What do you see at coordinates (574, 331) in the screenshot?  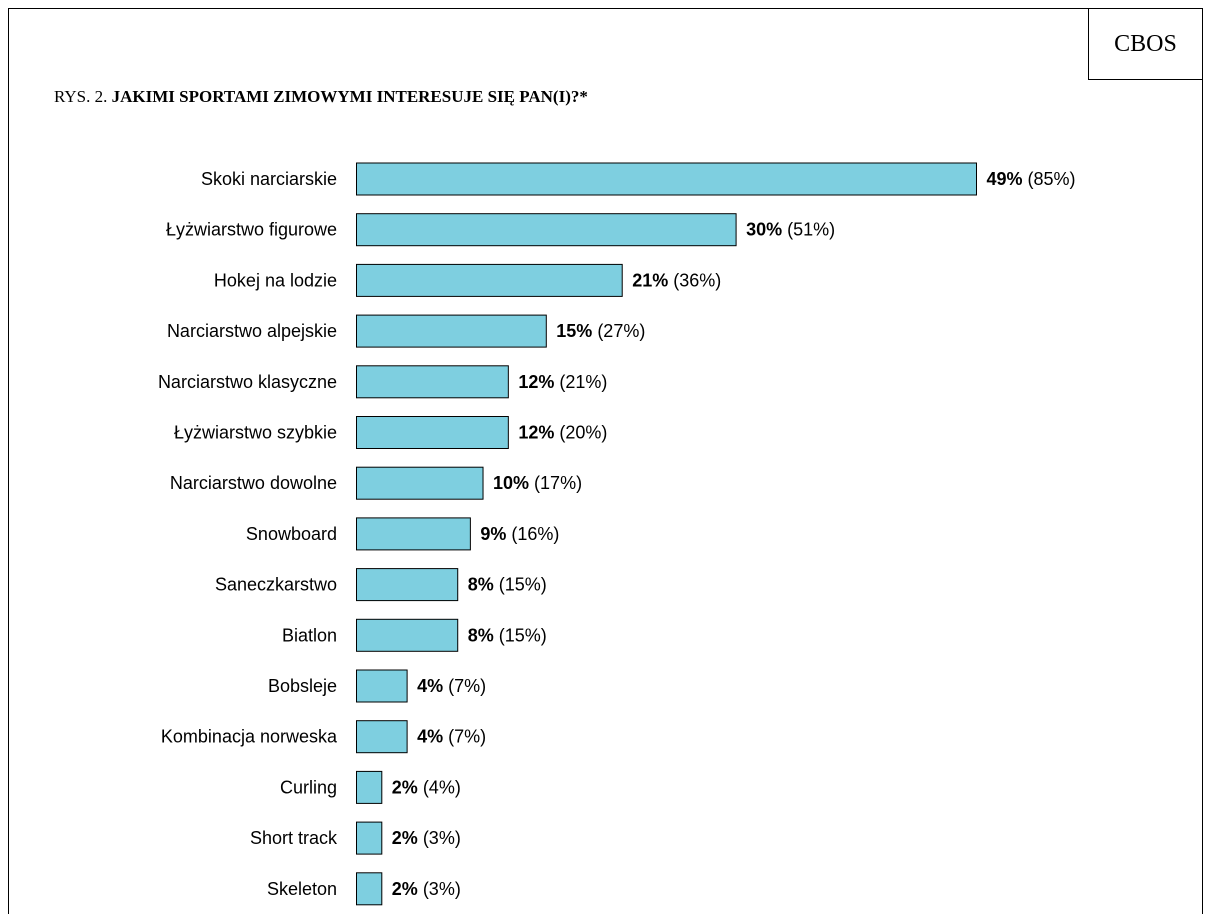 I see `value-label: 15%` at bounding box center [574, 331].